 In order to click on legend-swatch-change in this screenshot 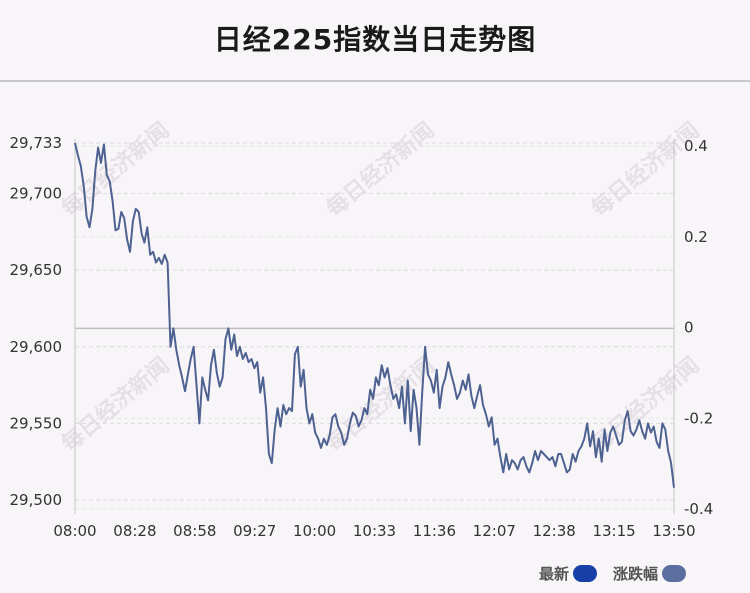, I will do `click(674, 573)`.